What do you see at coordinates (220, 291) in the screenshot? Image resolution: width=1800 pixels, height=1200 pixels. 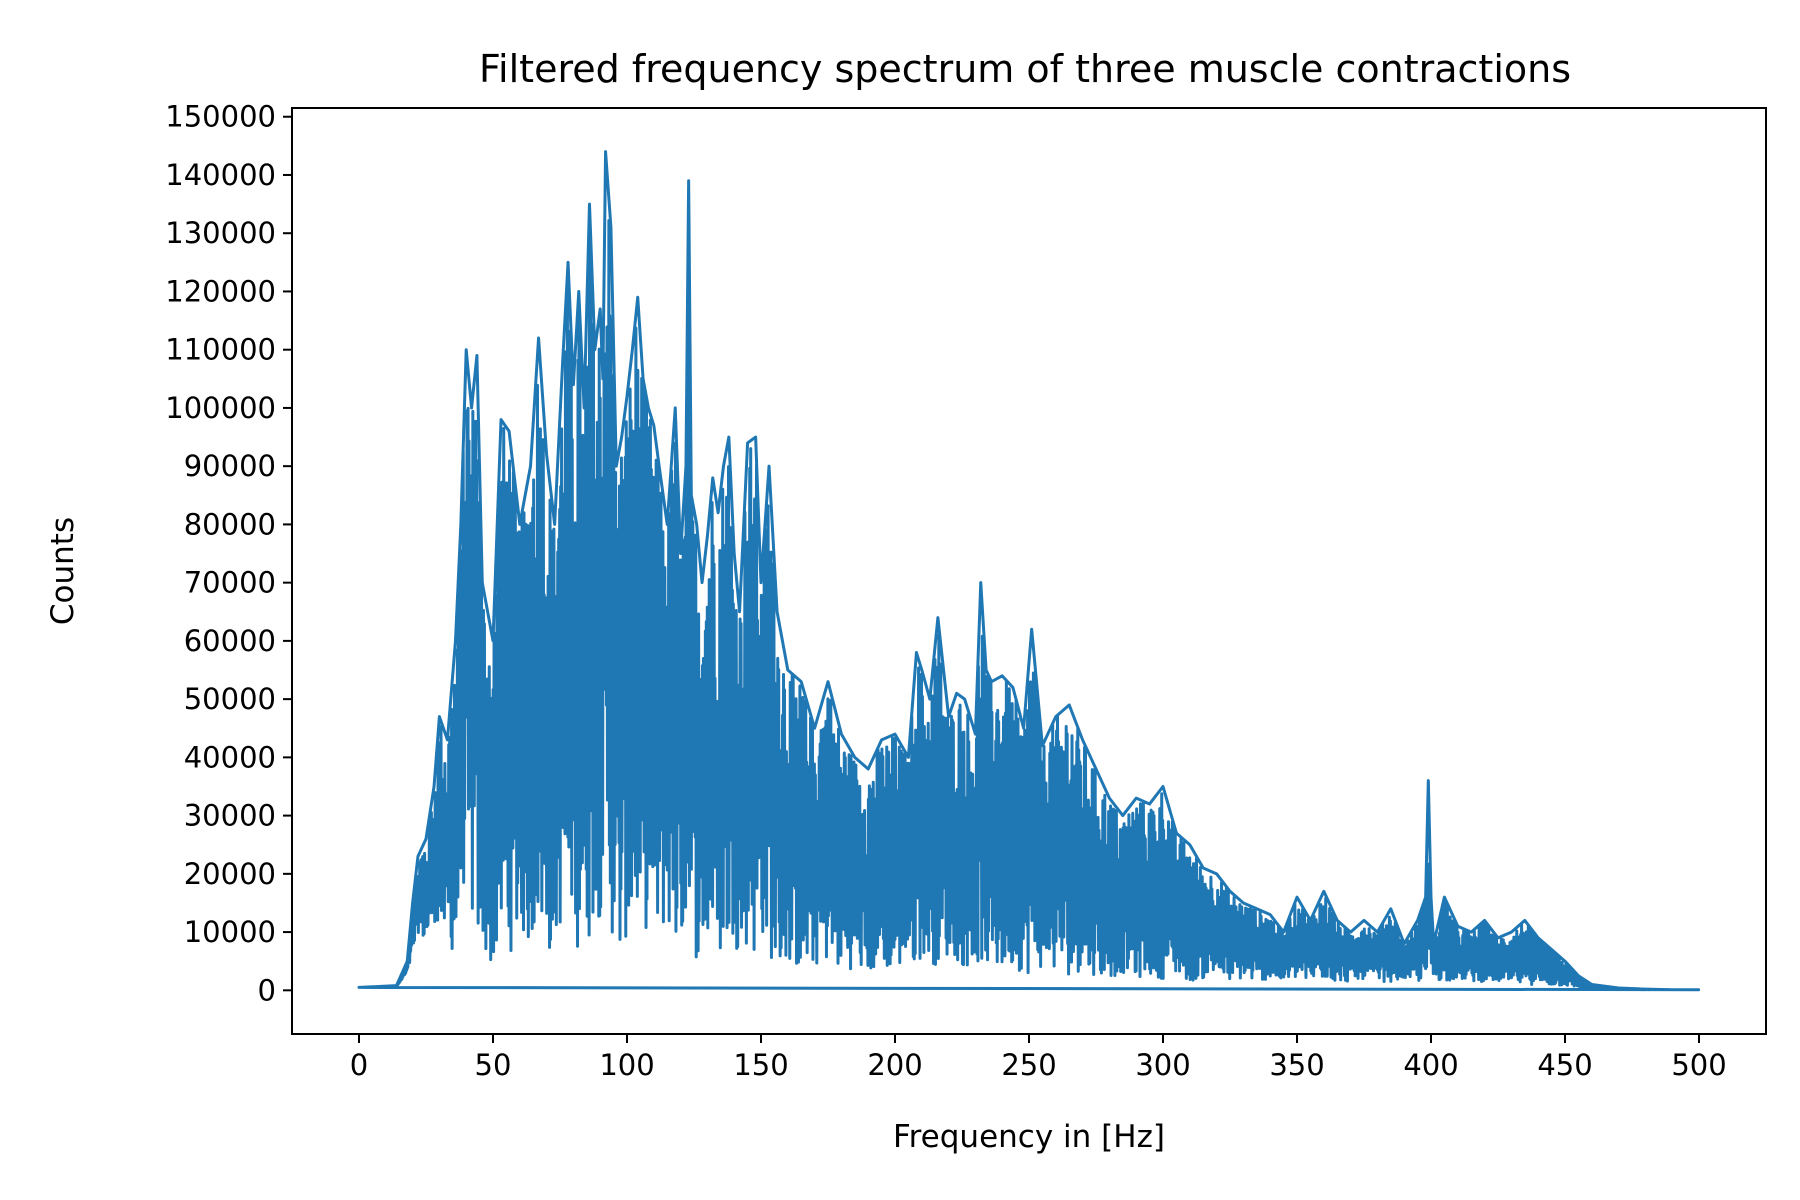 I see `y-tick-label: 120000` at bounding box center [220, 291].